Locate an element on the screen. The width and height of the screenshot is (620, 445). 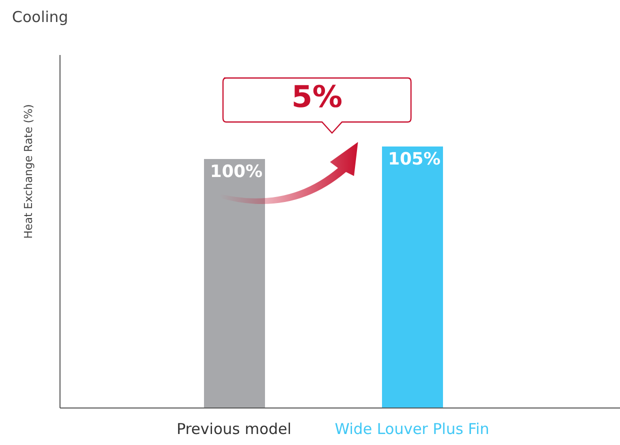
x-tick-label: Wide Louver Plus Fin is located at coordinates (412, 429).